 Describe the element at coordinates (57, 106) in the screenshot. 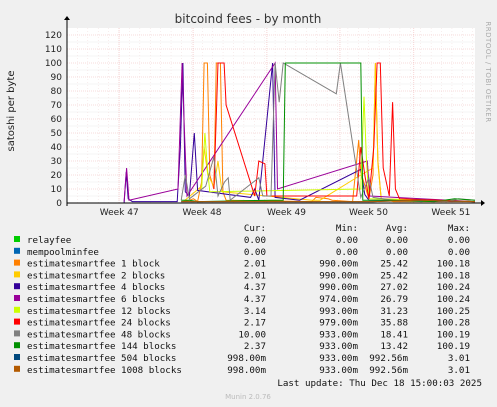

I see `y-tick-label: 70` at that location.